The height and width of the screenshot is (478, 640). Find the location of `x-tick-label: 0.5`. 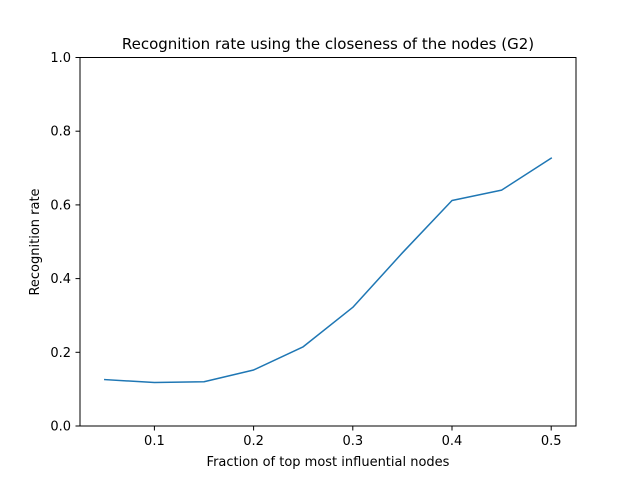

x-tick-label: 0.5 is located at coordinates (551, 441).